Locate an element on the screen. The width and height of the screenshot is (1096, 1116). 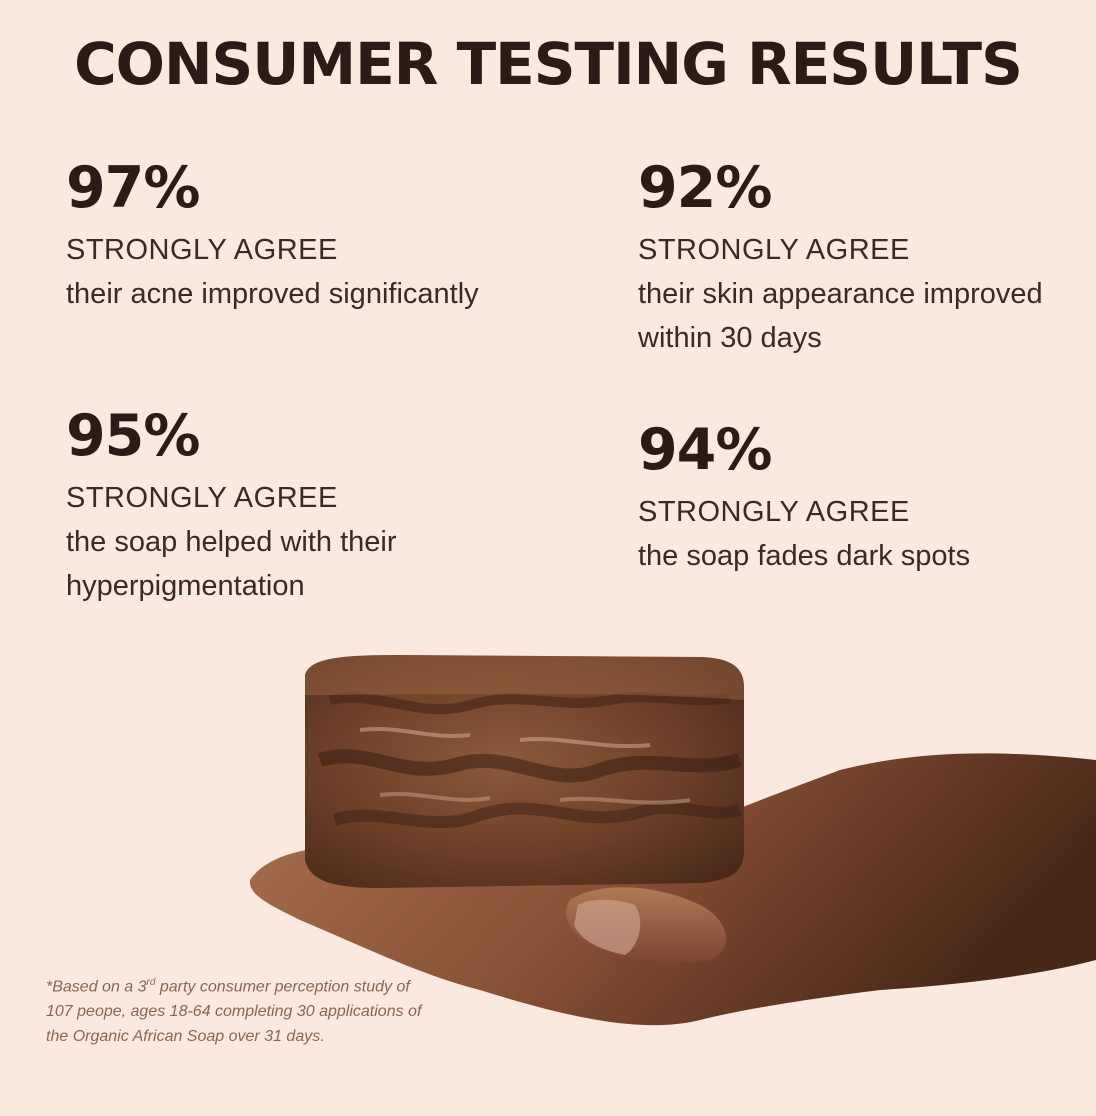
footnote-prefix: *Based on a 3 is located at coordinates (96, 987).